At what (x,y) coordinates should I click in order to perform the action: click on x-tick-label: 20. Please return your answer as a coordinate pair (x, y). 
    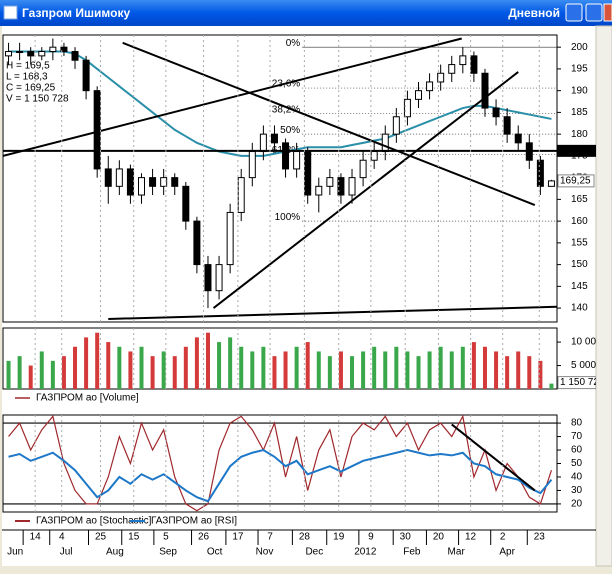
    Looking at the image, I should click on (439, 537).